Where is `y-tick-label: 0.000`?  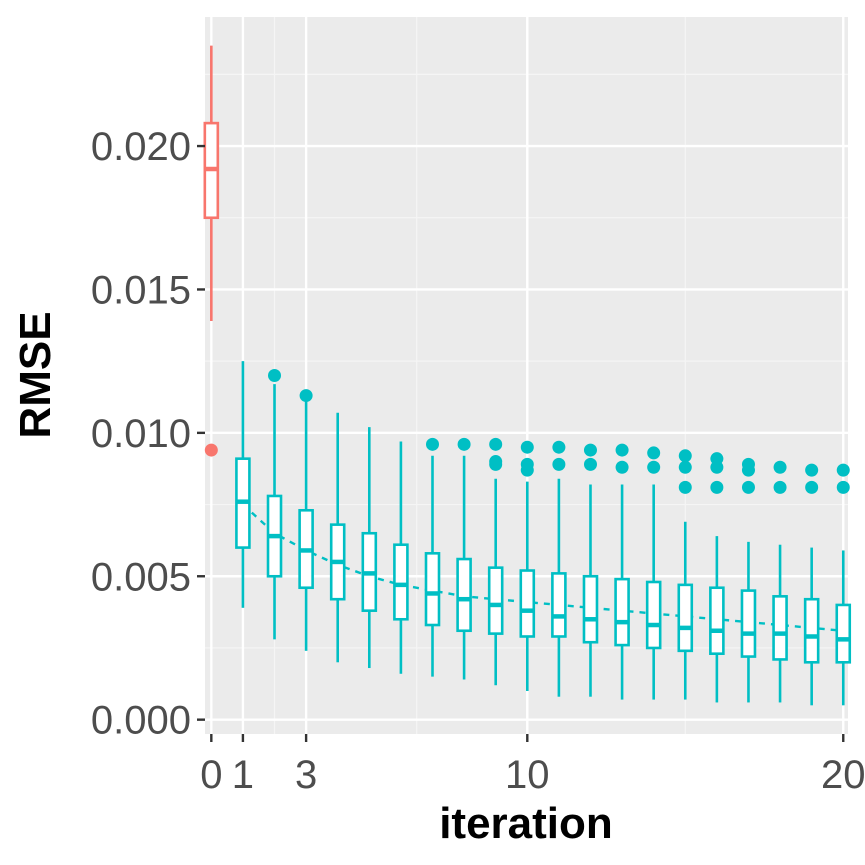
y-tick-label: 0.000 is located at coordinates (141, 721).